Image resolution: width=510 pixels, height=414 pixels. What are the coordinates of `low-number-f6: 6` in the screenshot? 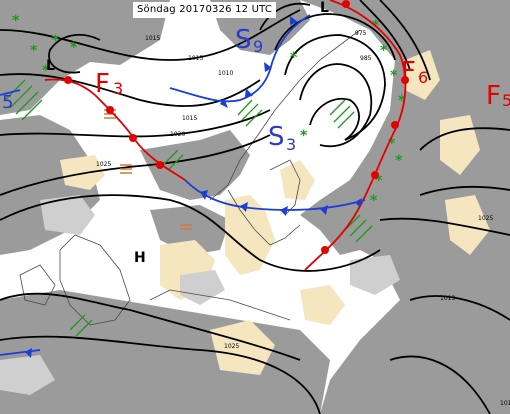 It's located at (423, 77).